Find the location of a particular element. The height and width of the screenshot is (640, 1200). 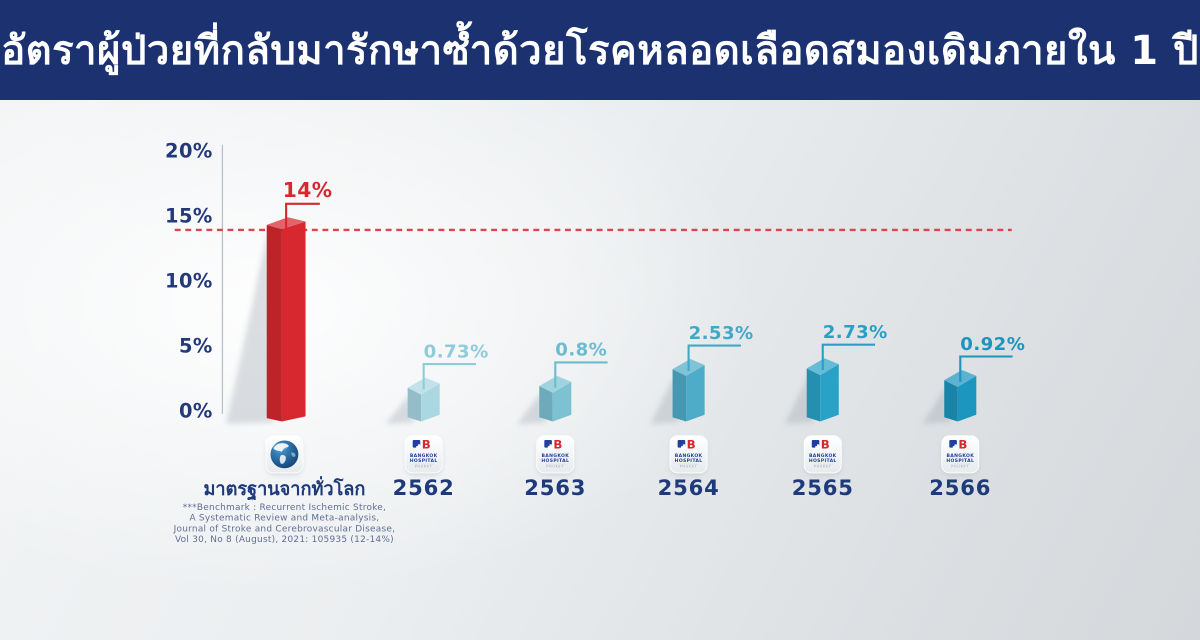

globe-icon is located at coordinates (284, 455).